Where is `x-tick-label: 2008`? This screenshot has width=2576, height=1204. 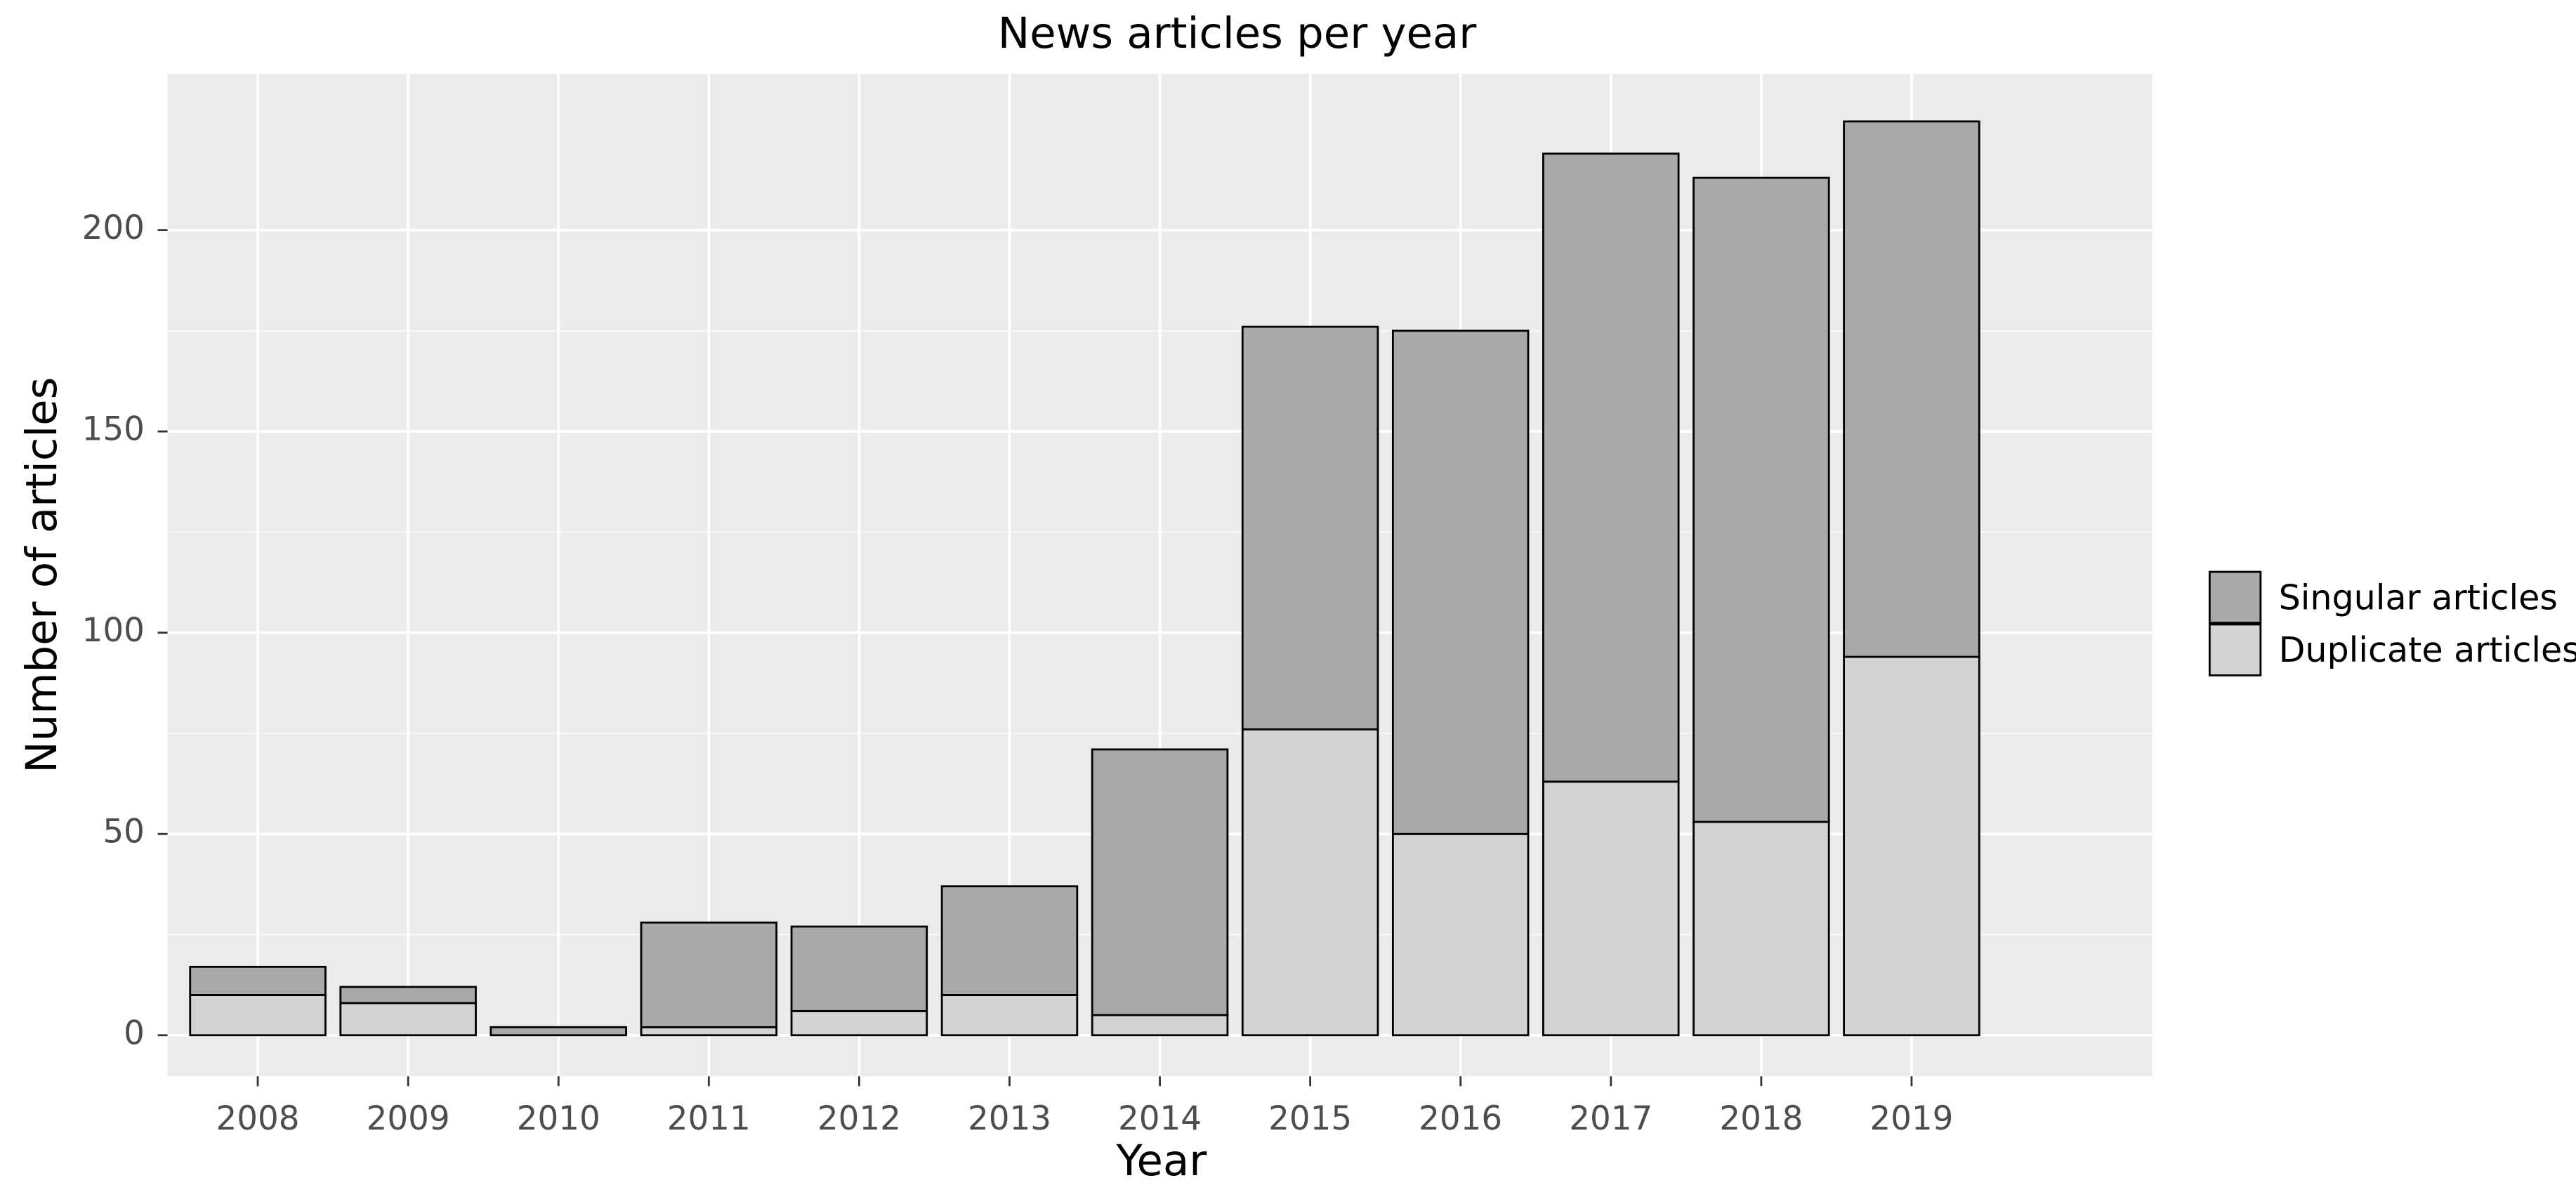 x-tick-label: 2008 is located at coordinates (258, 1119).